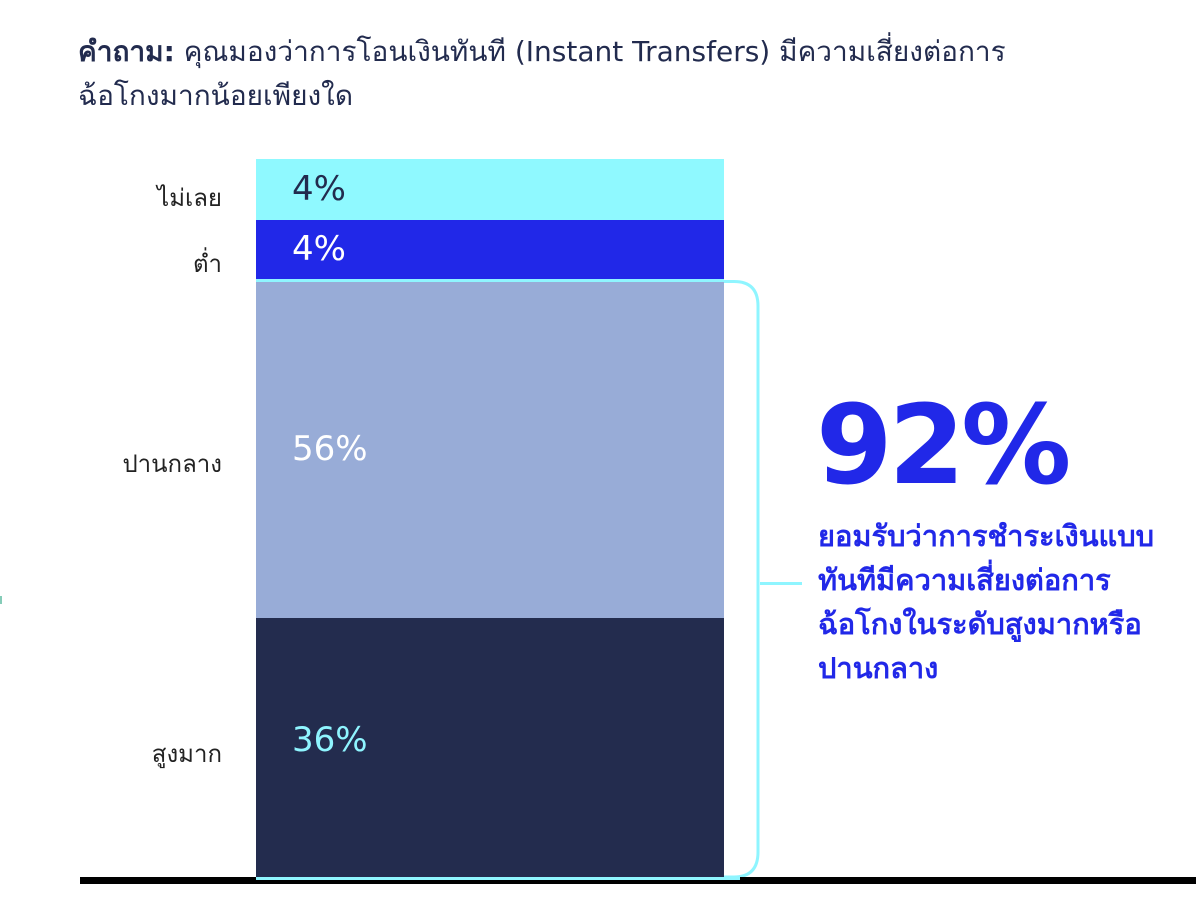  I want to click on bar-segment-none: 4%, so click(490, 189).